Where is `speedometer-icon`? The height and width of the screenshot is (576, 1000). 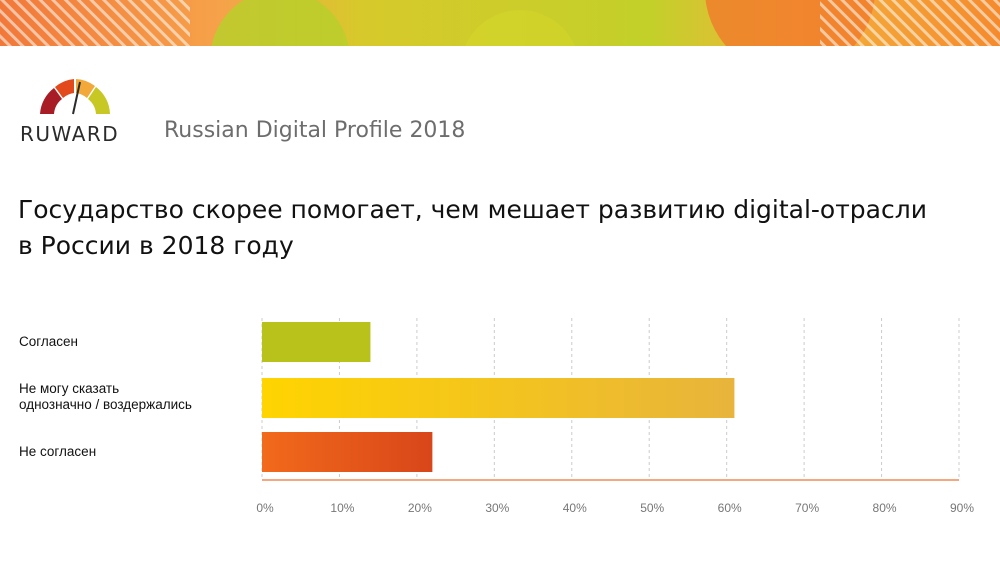
speedometer-icon is located at coordinates (75, 97).